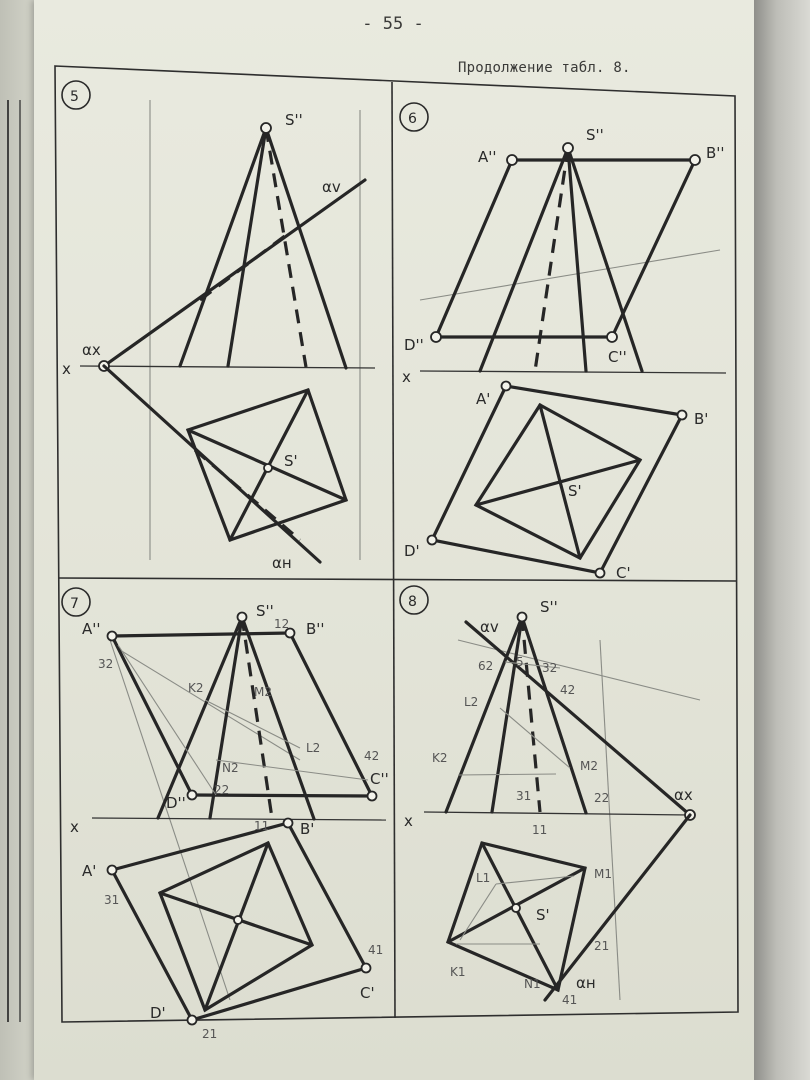  What do you see at coordinates (111, 900) in the screenshot?
I see `label-three-h: 31` at bounding box center [111, 900].